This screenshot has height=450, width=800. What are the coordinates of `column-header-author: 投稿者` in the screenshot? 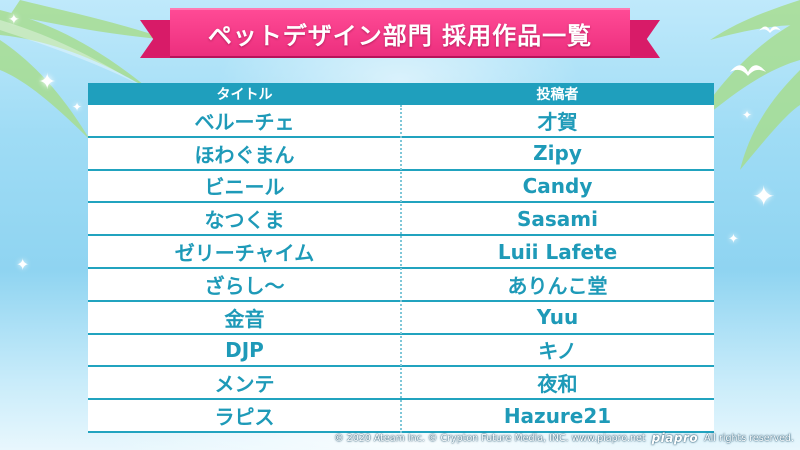 It's located at (557, 95).